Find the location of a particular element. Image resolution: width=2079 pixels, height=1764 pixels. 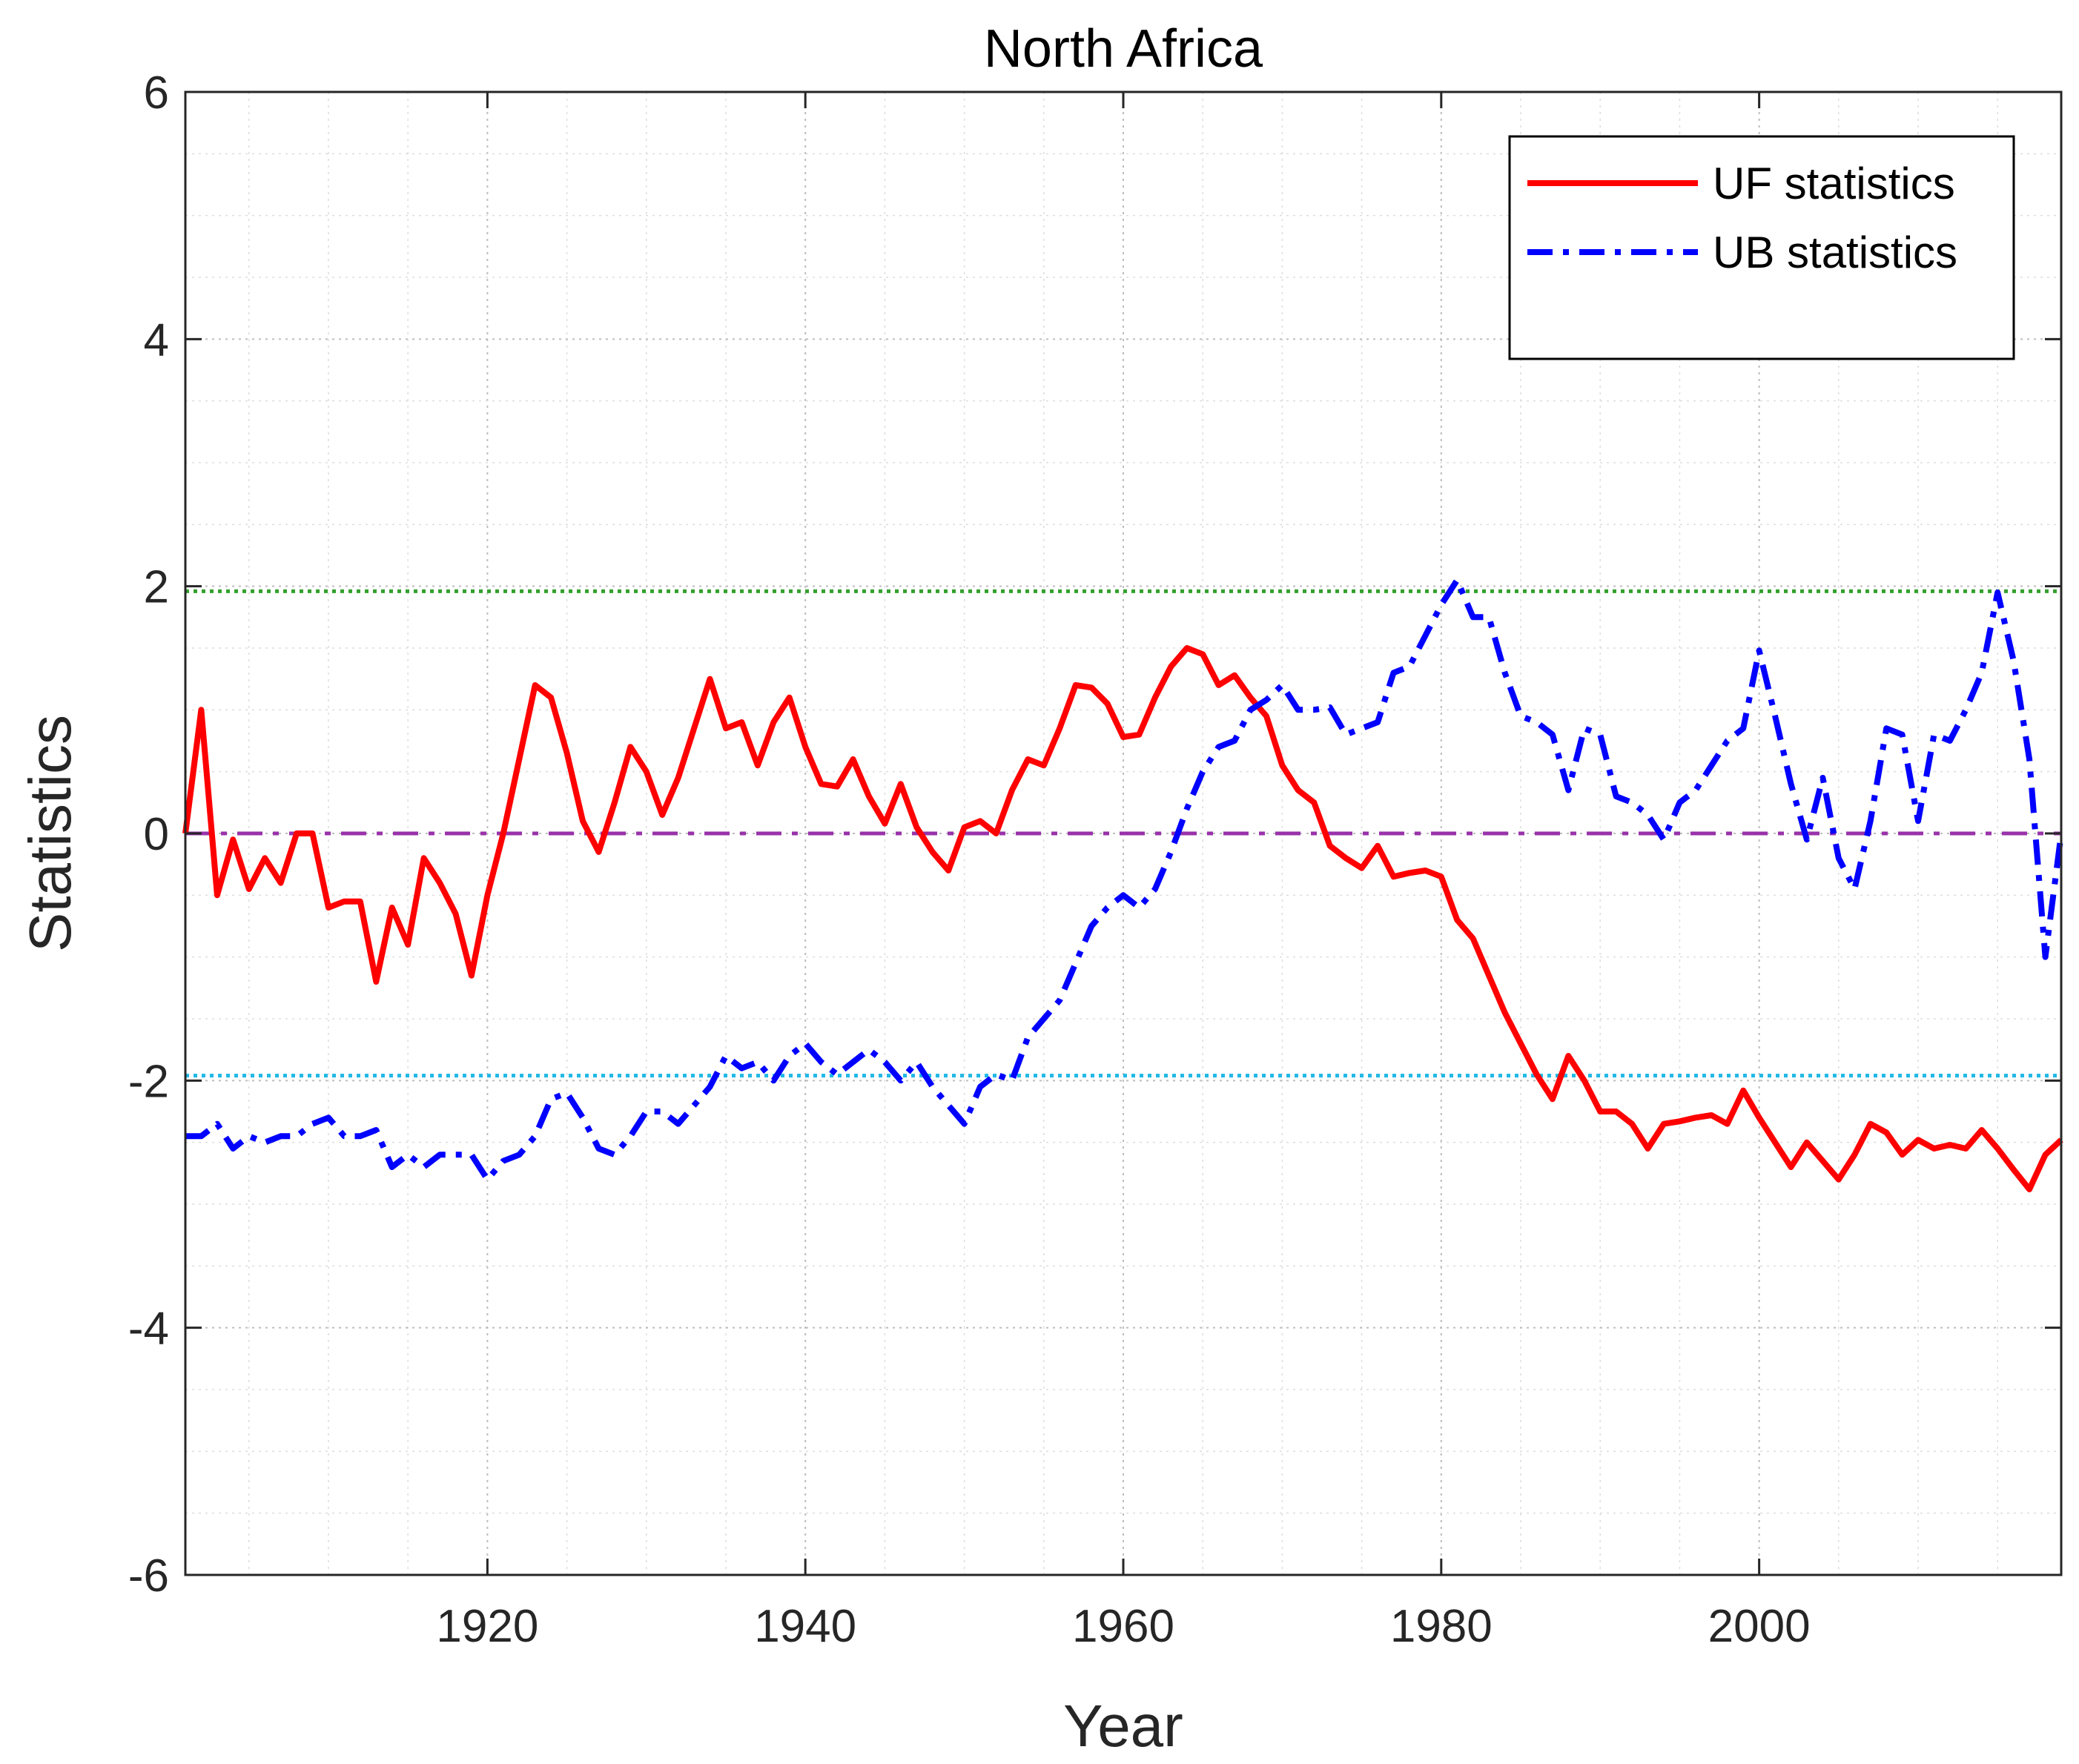

legend-label-ub: UB statistics is located at coordinates (1835, 253).